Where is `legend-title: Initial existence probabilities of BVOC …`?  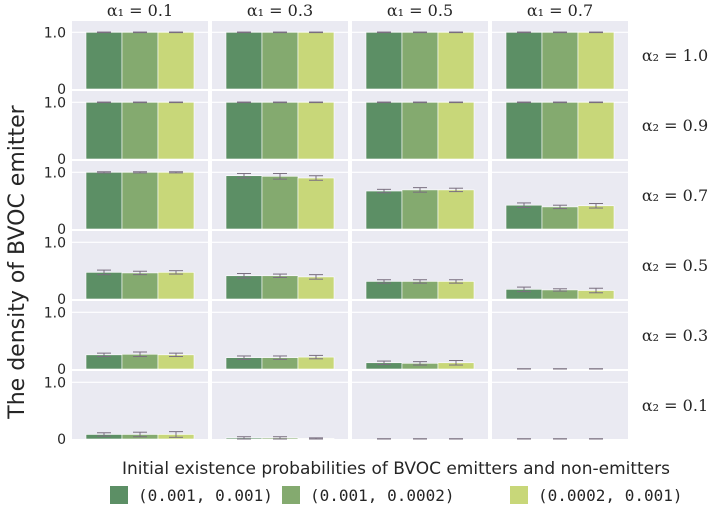
legend-title: Initial existence probabilities of BVOC … is located at coordinates (396, 469).